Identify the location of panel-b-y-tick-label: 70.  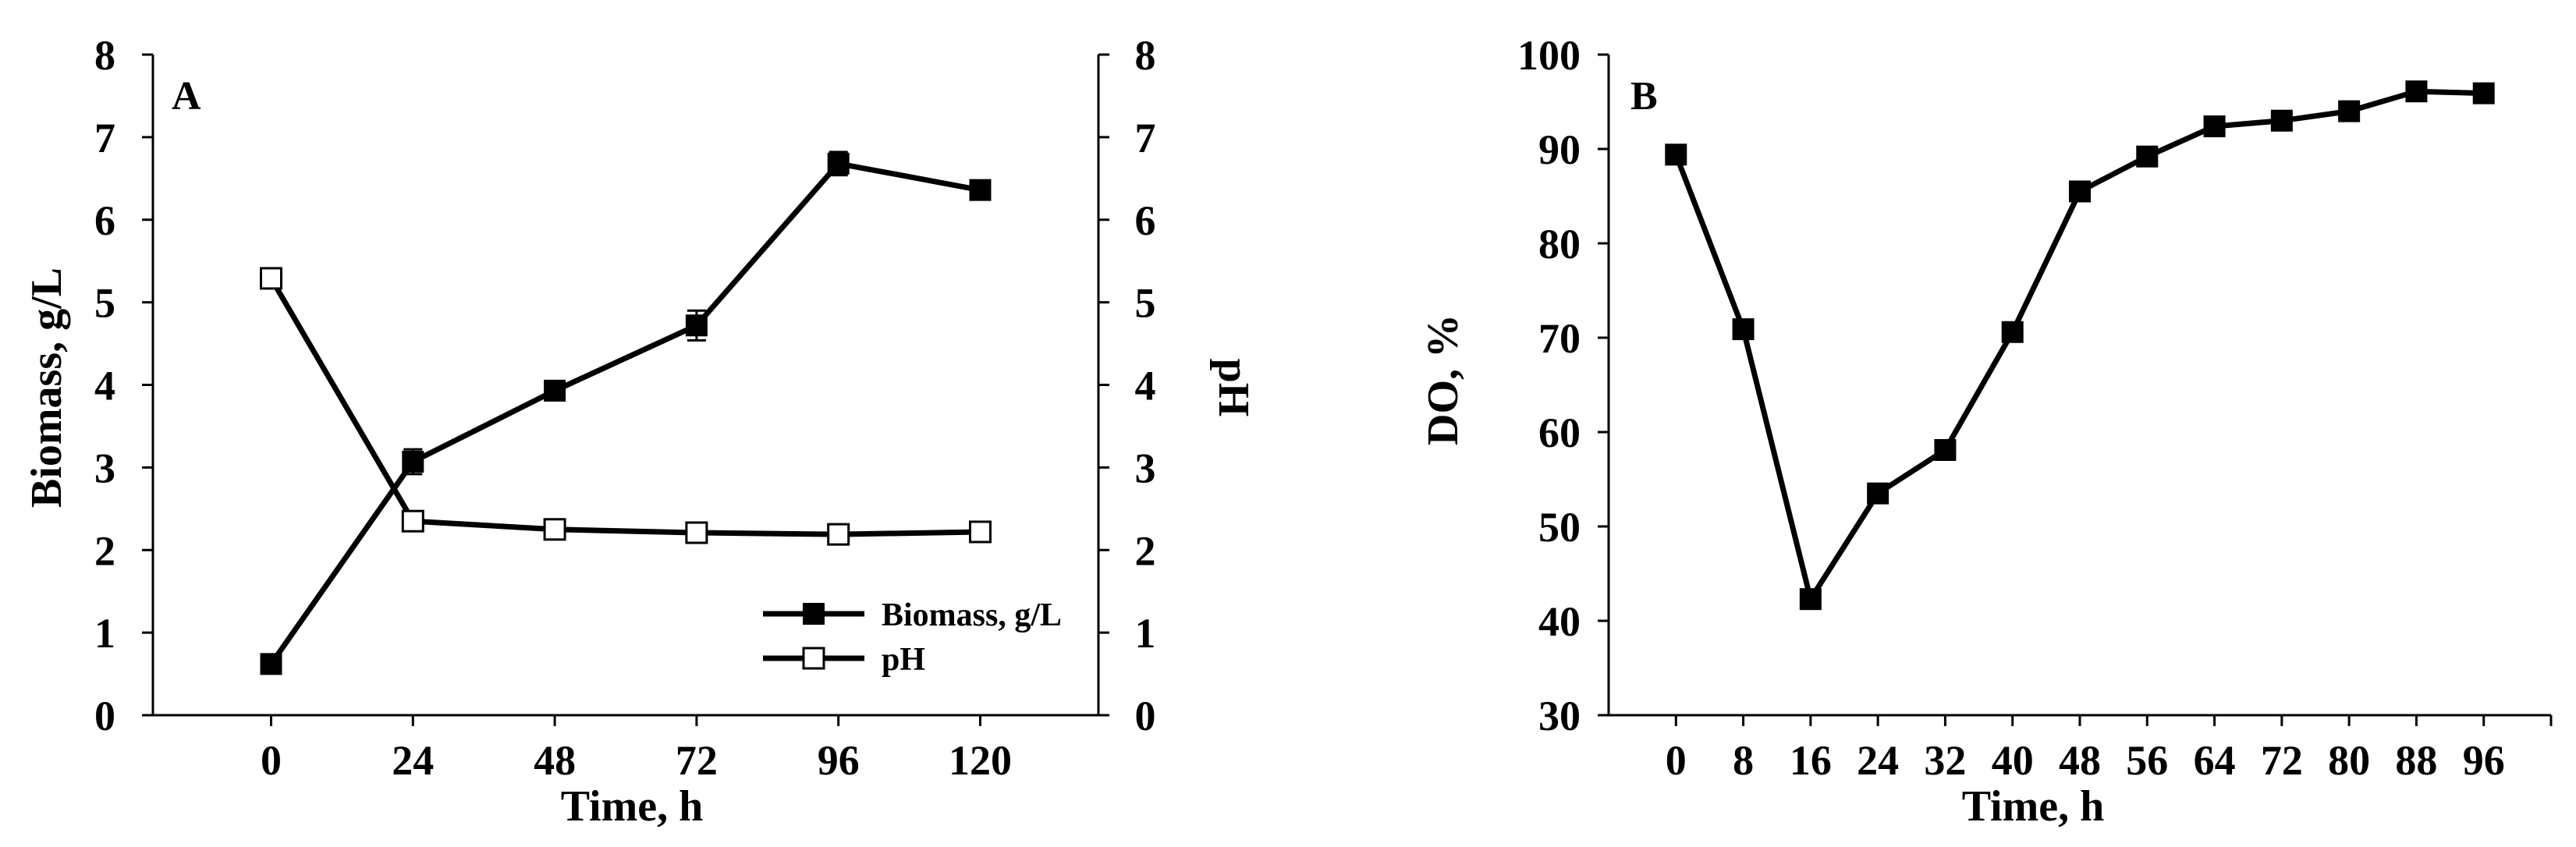
(1559, 338).